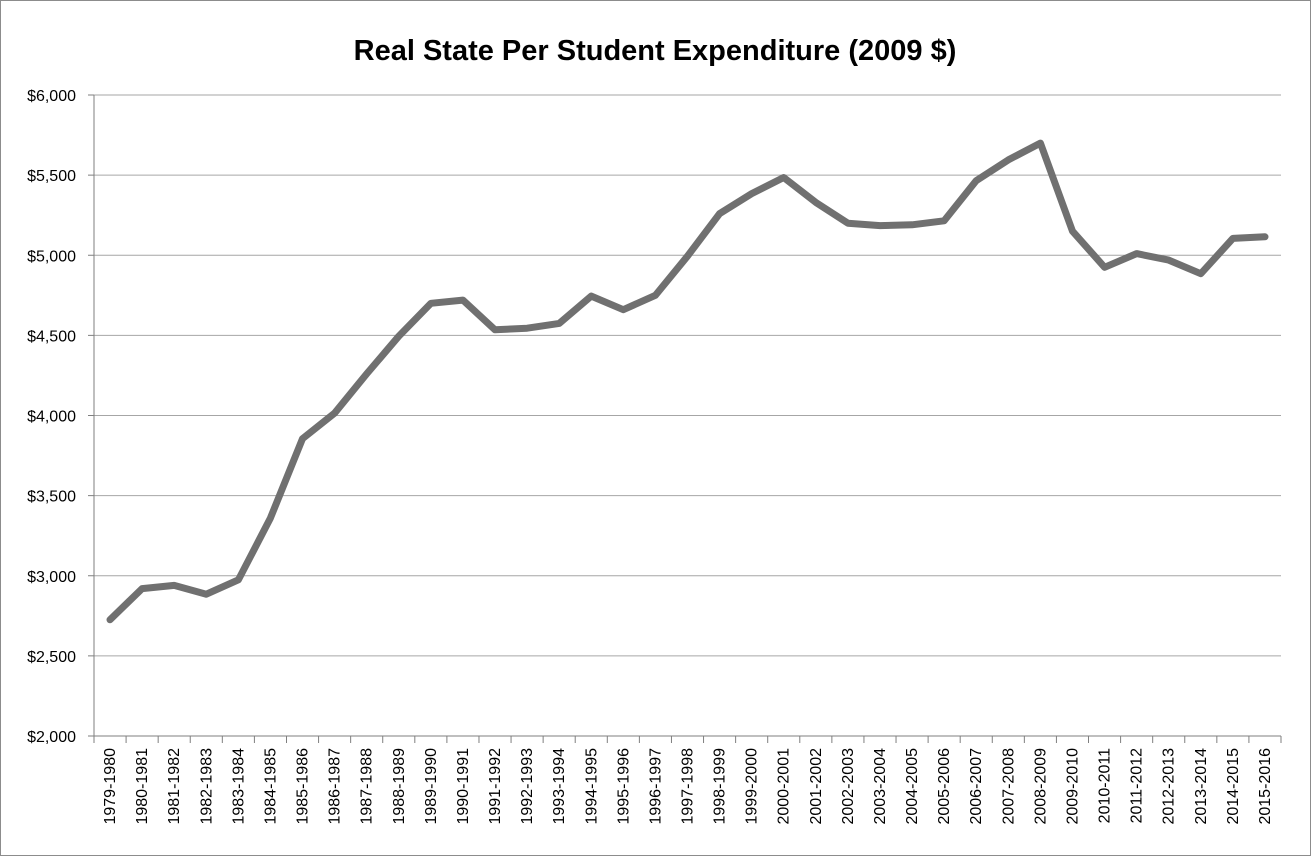 Image resolution: width=1311 pixels, height=856 pixels. What do you see at coordinates (1072, 786) in the screenshot?
I see `x-tick-label: 2009-2010` at bounding box center [1072, 786].